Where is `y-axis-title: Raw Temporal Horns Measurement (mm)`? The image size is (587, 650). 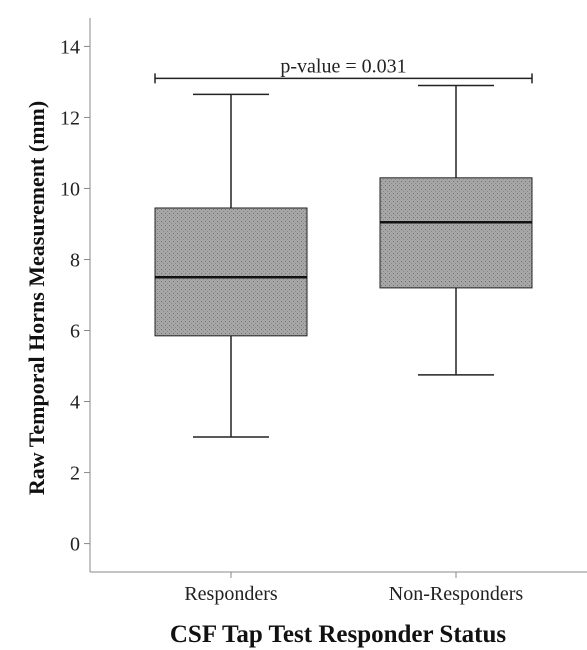
y-axis-title: Raw Temporal Horns Measurement (mm) is located at coordinates (36, 298).